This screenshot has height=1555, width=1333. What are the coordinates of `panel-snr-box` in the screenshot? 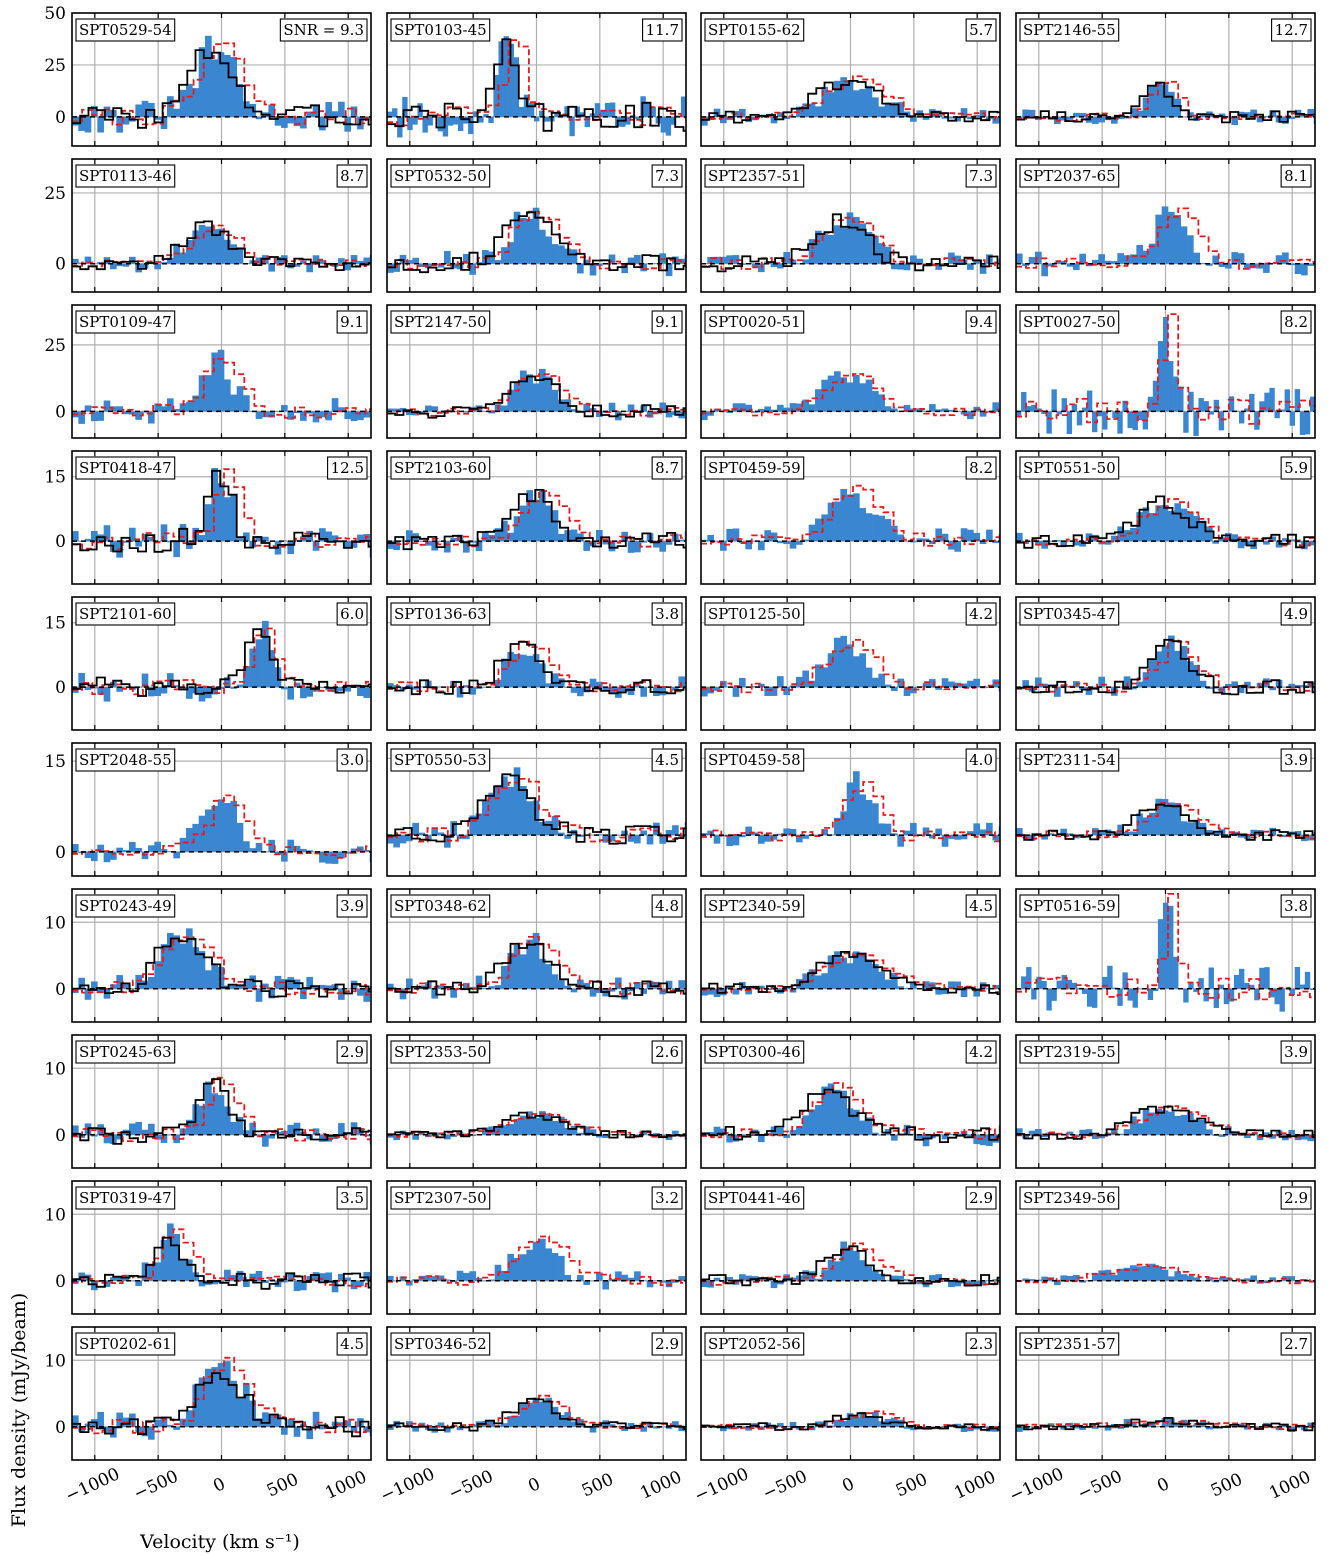 It's located at (347, 468).